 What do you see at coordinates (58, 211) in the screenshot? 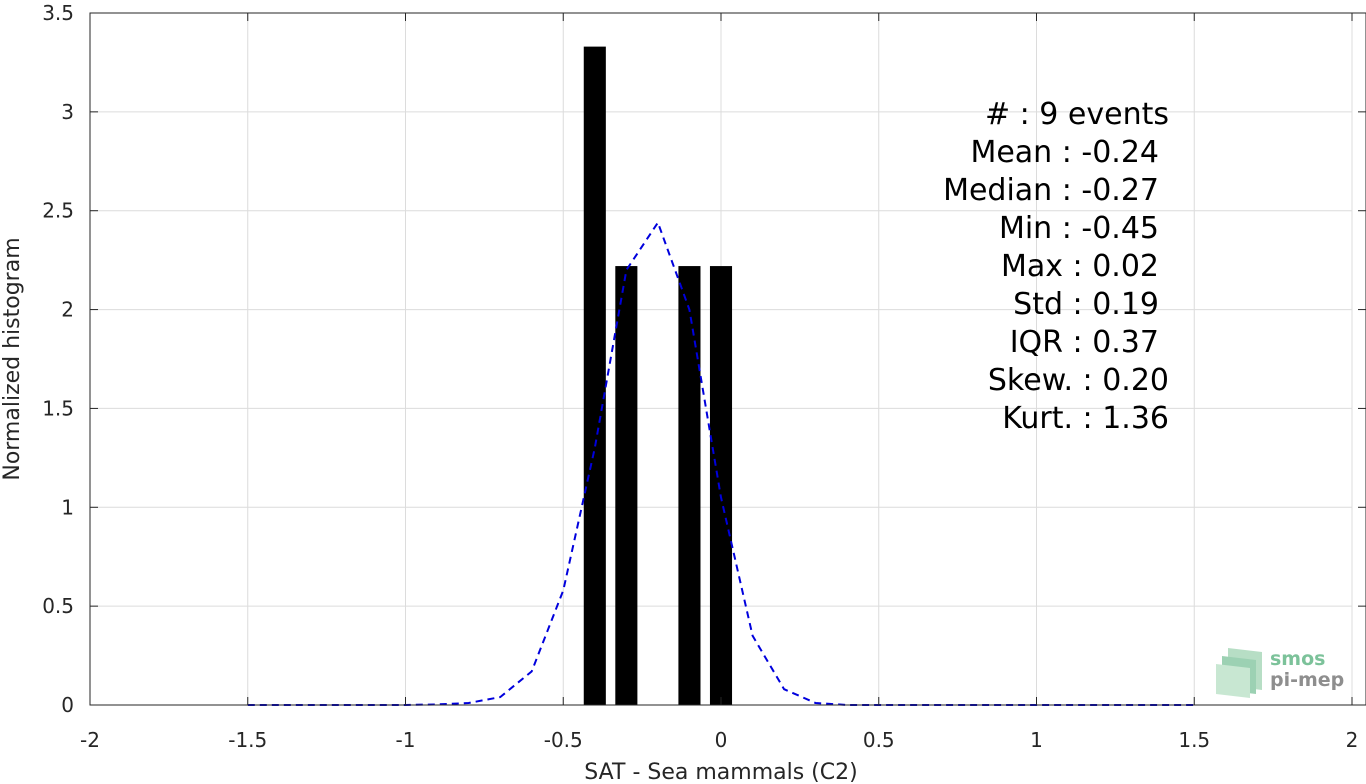
I see `y-tick-label: 2.5` at bounding box center [58, 211].